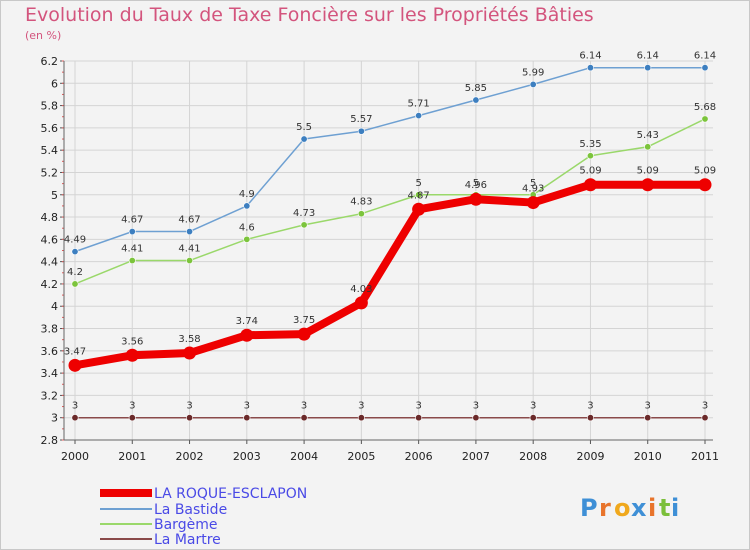  What do you see at coordinates (589, 508) in the screenshot?
I see `logo-letter: P` at bounding box center [589, 508].